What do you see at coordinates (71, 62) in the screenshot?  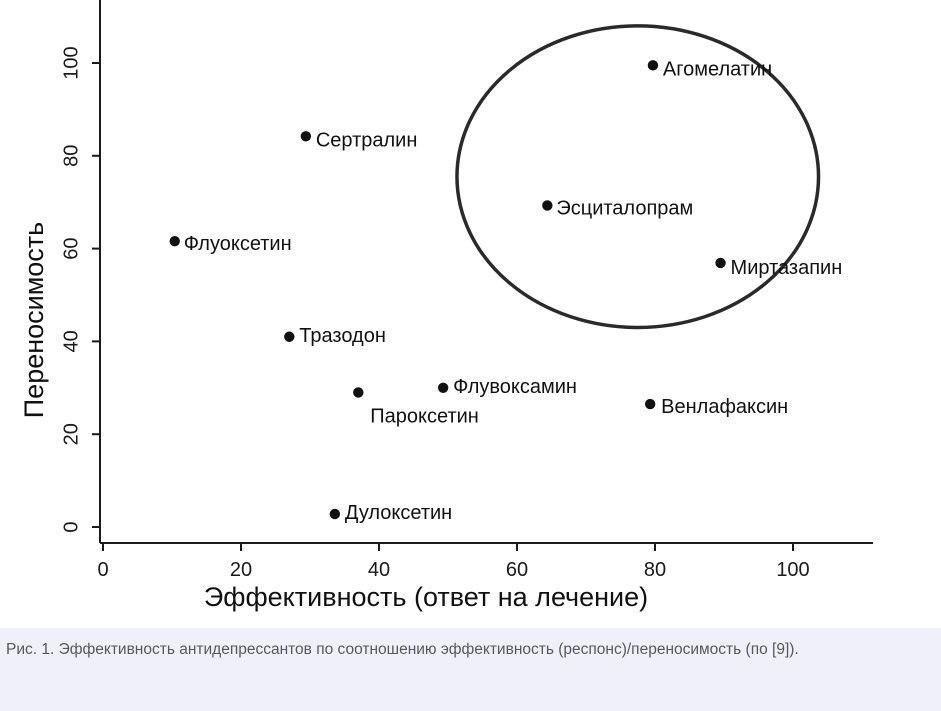 I see `y-tick-label: 100` at bounding box center [71, 62].